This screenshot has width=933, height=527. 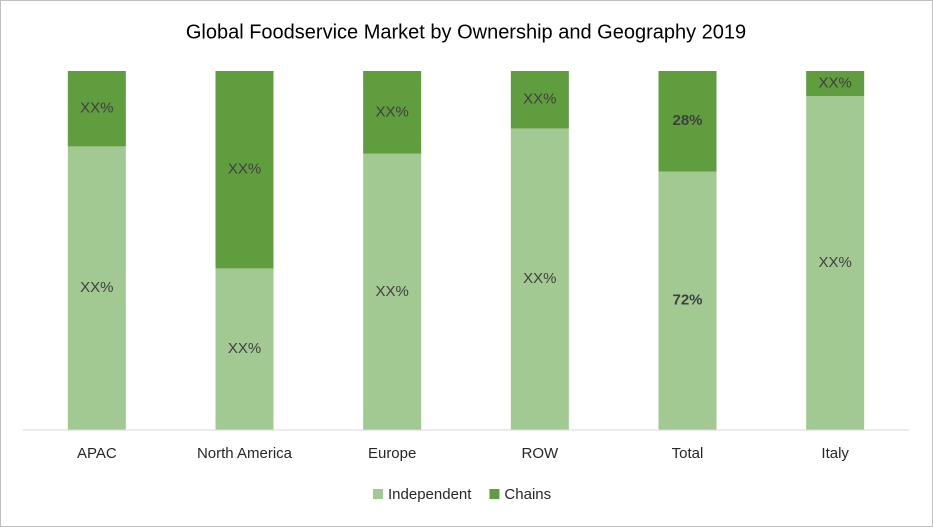 I want to click on data-label: 72%, so click(x=687, y=300).